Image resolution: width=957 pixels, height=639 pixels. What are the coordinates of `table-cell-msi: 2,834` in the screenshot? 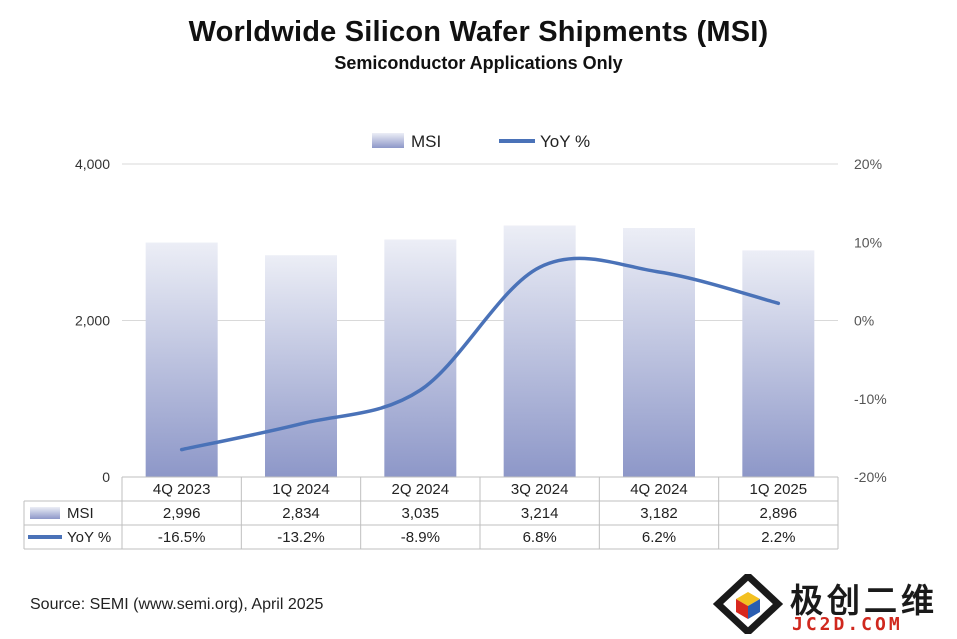 It's located at (301, 513).